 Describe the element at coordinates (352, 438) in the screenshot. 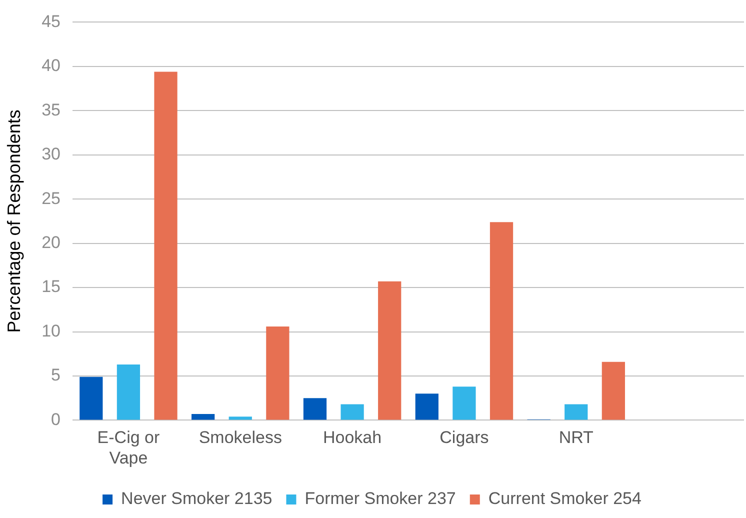

I see `x-tick-label: Hookah` at that location.